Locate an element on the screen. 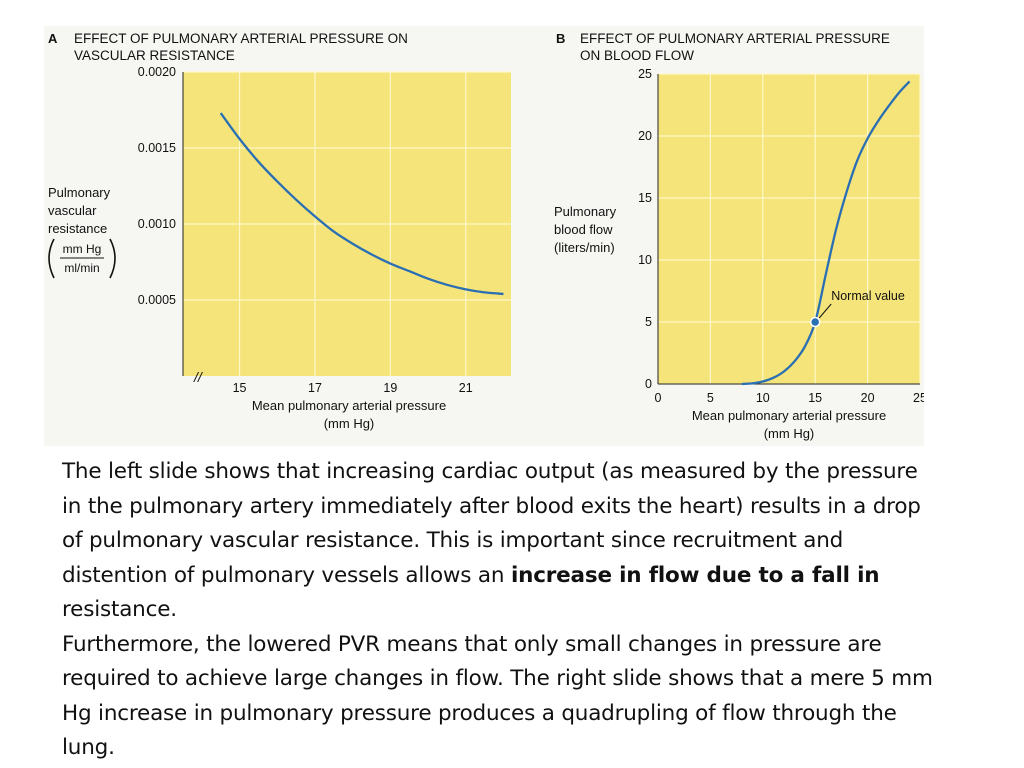 Image resolution: width=1024 pixels, height=768 pixels. chart-b-x-tick-label: 20 is located at coordinates (868, 398).